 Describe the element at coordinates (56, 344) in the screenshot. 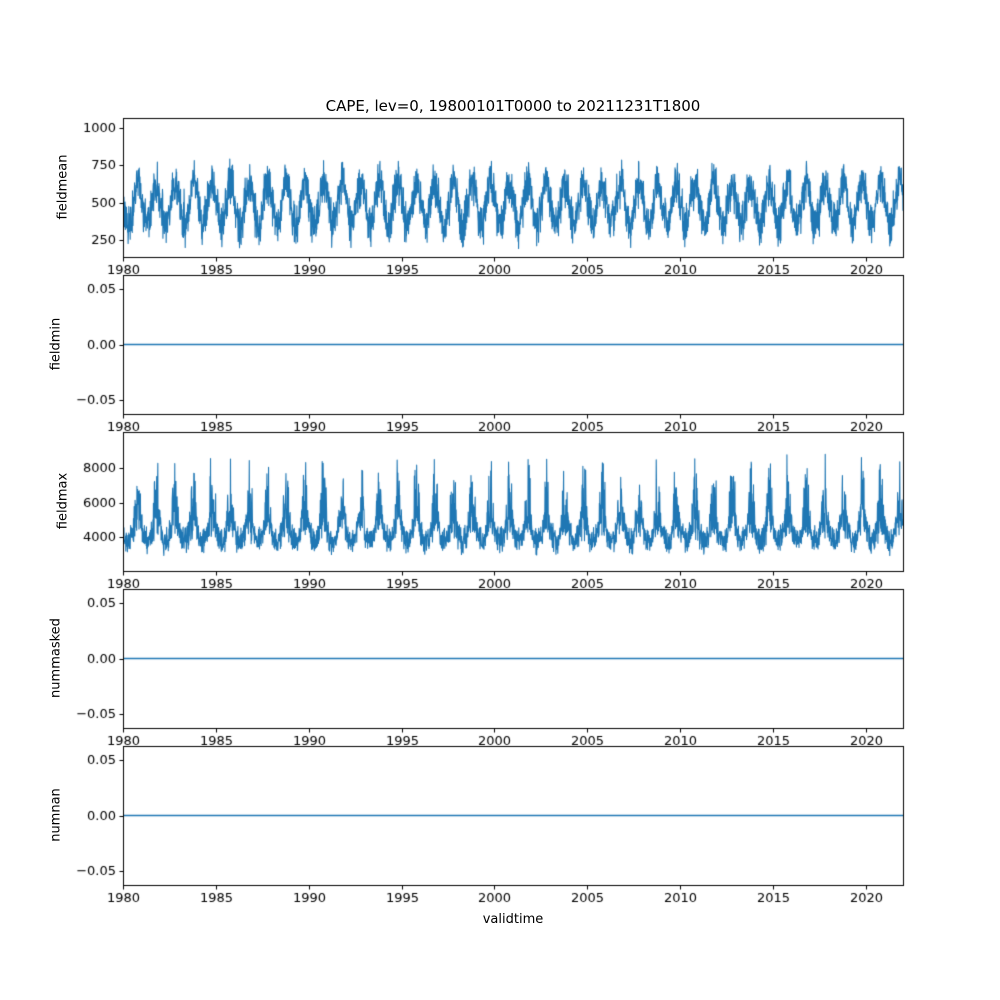

I see `ylabel-fieldmin: fieldmin` at that location.